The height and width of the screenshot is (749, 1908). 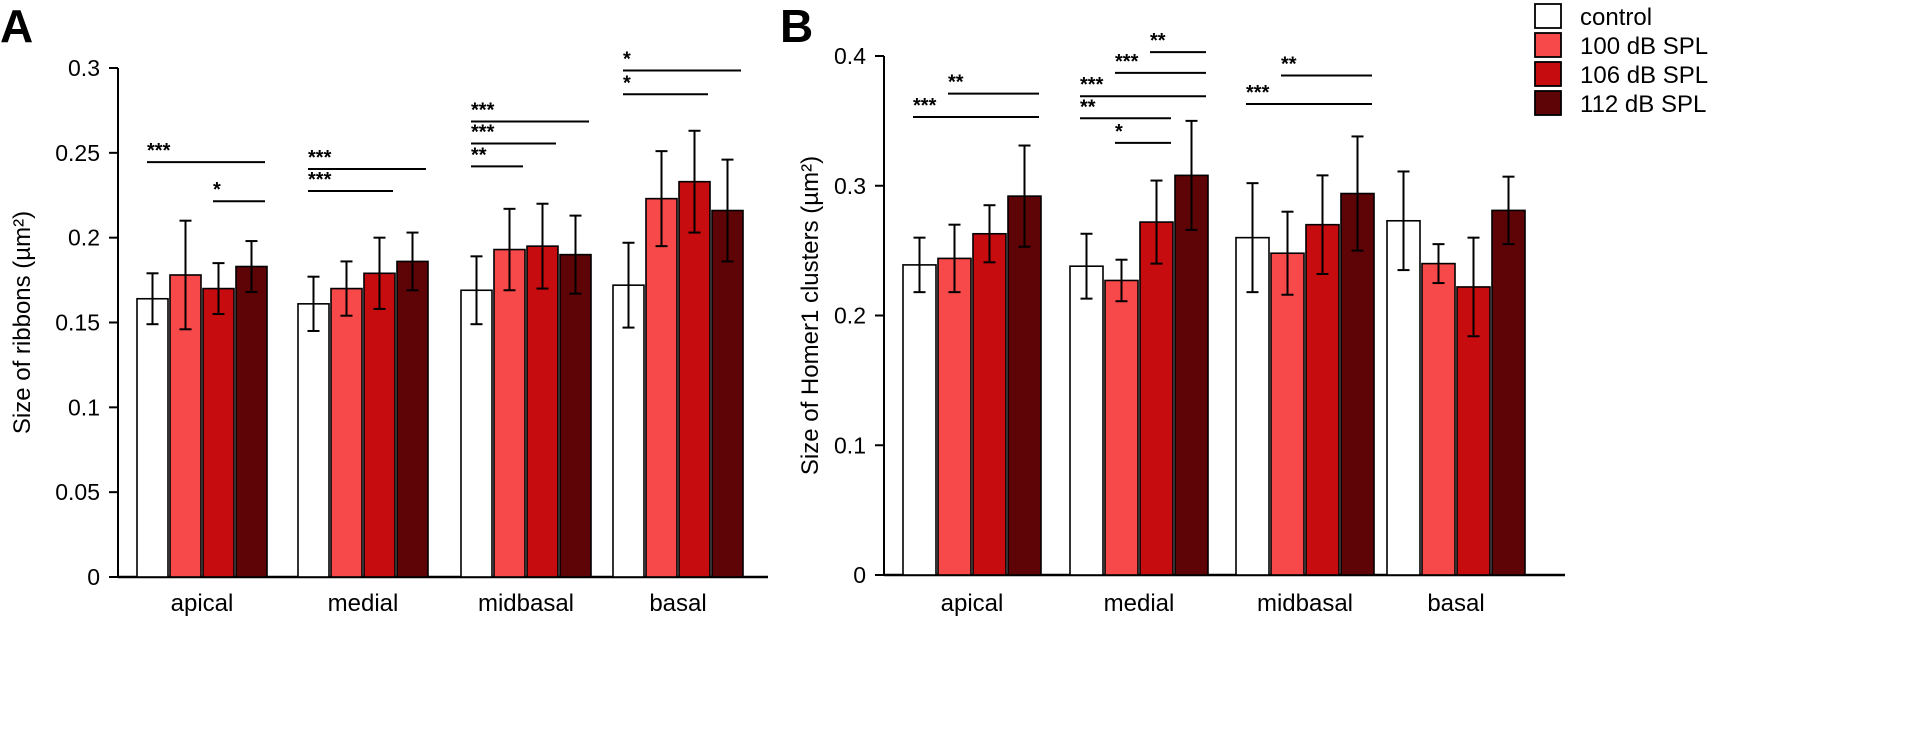 What do you see at coordinates (1643, 104) in the screenshot?
I see `legend-label: 112 dB SPL` at bounding box center [1643, 104].